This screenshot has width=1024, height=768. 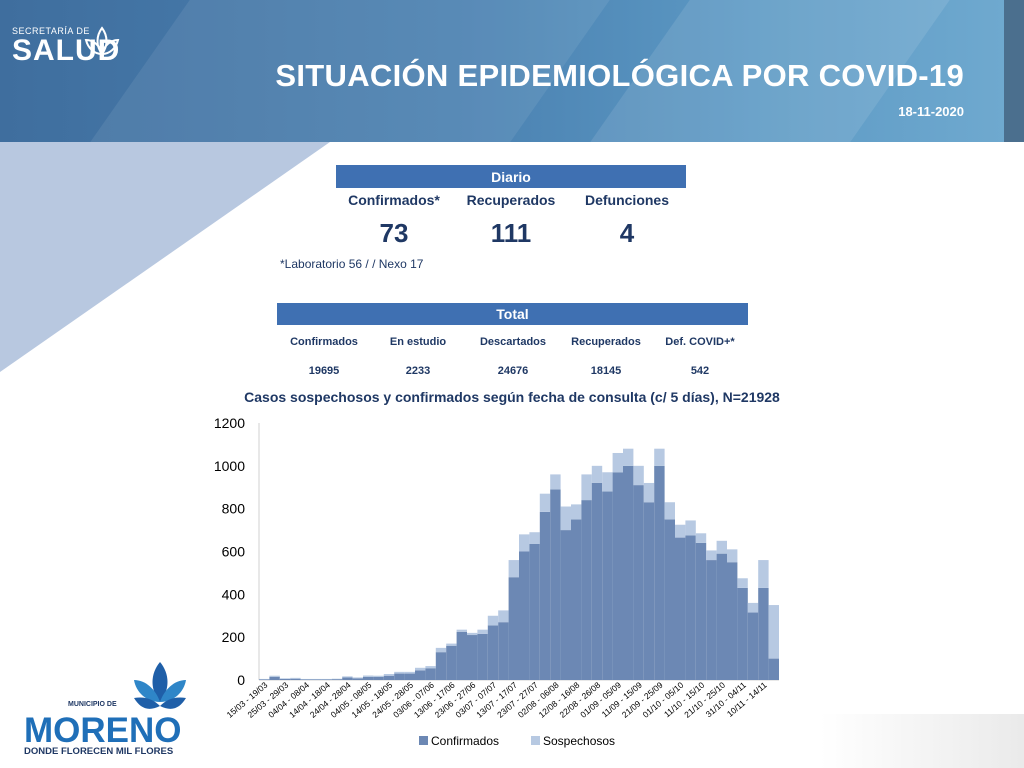 I want to click on y-tick-label: 800, so click(x=234, y=509).